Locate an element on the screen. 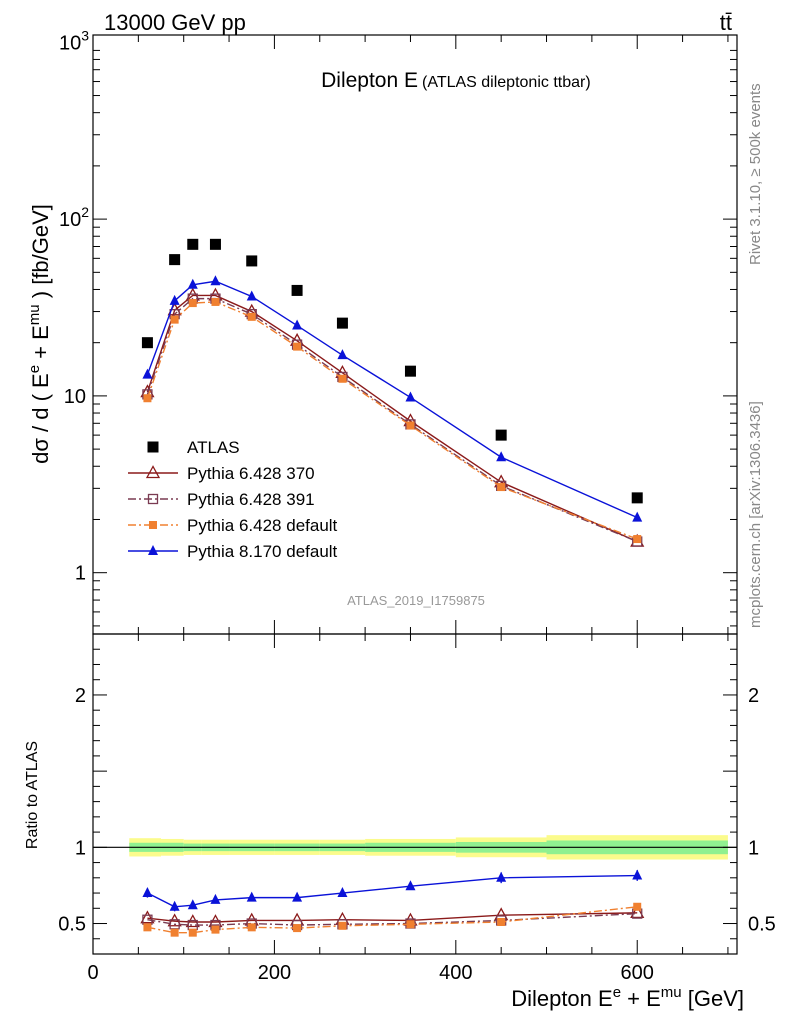  legend-label-atlas: ATLAS is located at coordinates (213, 447).